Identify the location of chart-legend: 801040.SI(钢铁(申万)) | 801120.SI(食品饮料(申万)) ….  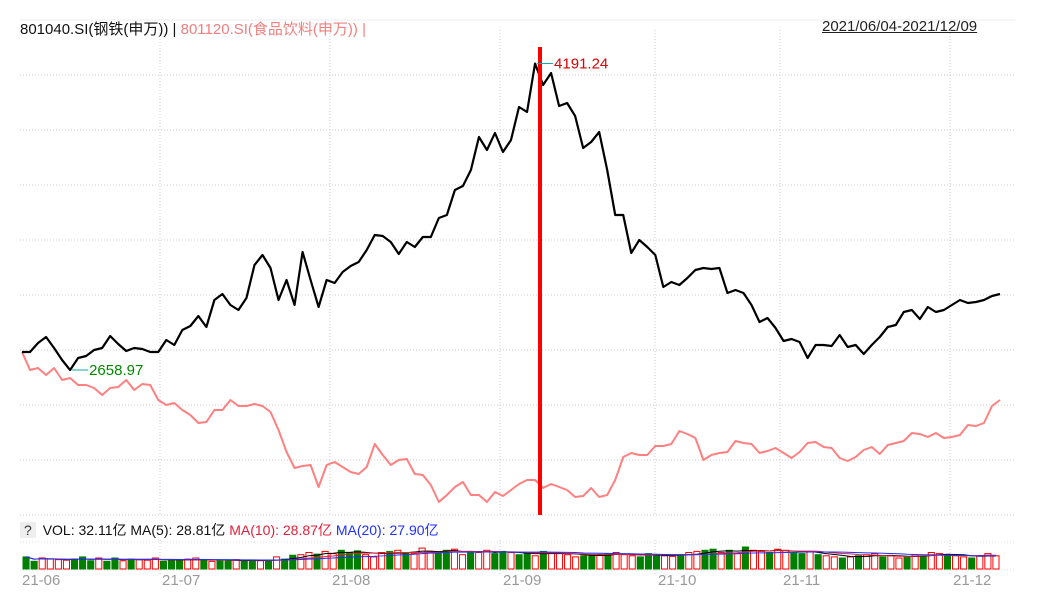
(193, 28).